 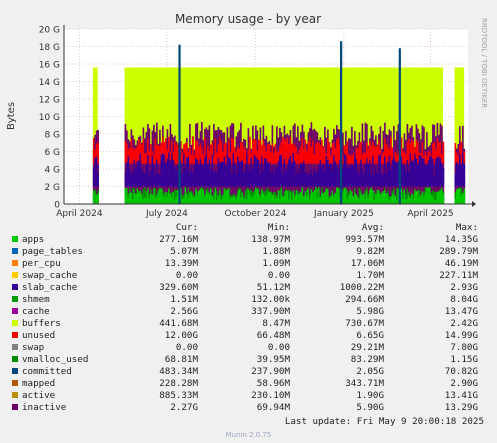 What do you see at coordinates (49, 66) in the screenshot?
I see `y-tick-label: 16 G` at bounding box center [49, 66].